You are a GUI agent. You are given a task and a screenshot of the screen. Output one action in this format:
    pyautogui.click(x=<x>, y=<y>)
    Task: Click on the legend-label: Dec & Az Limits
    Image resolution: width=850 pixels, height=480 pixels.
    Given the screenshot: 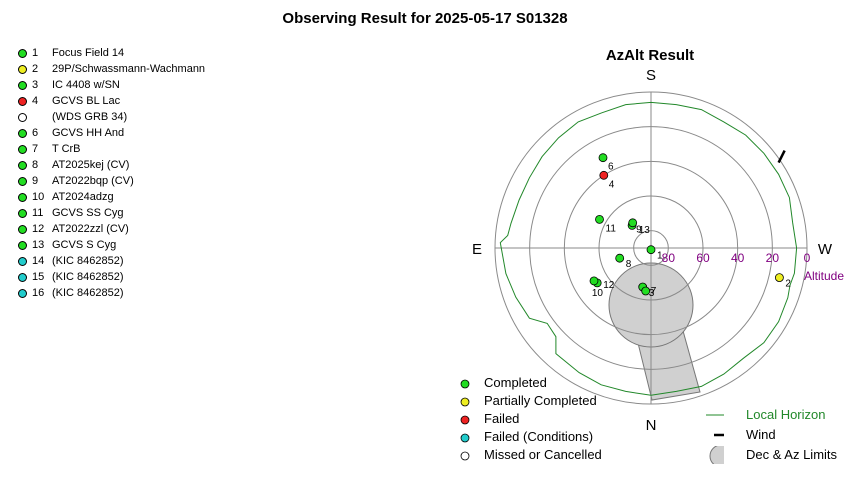 What is the action you would take?
    pyautogui.click(x=792, y=454)
    